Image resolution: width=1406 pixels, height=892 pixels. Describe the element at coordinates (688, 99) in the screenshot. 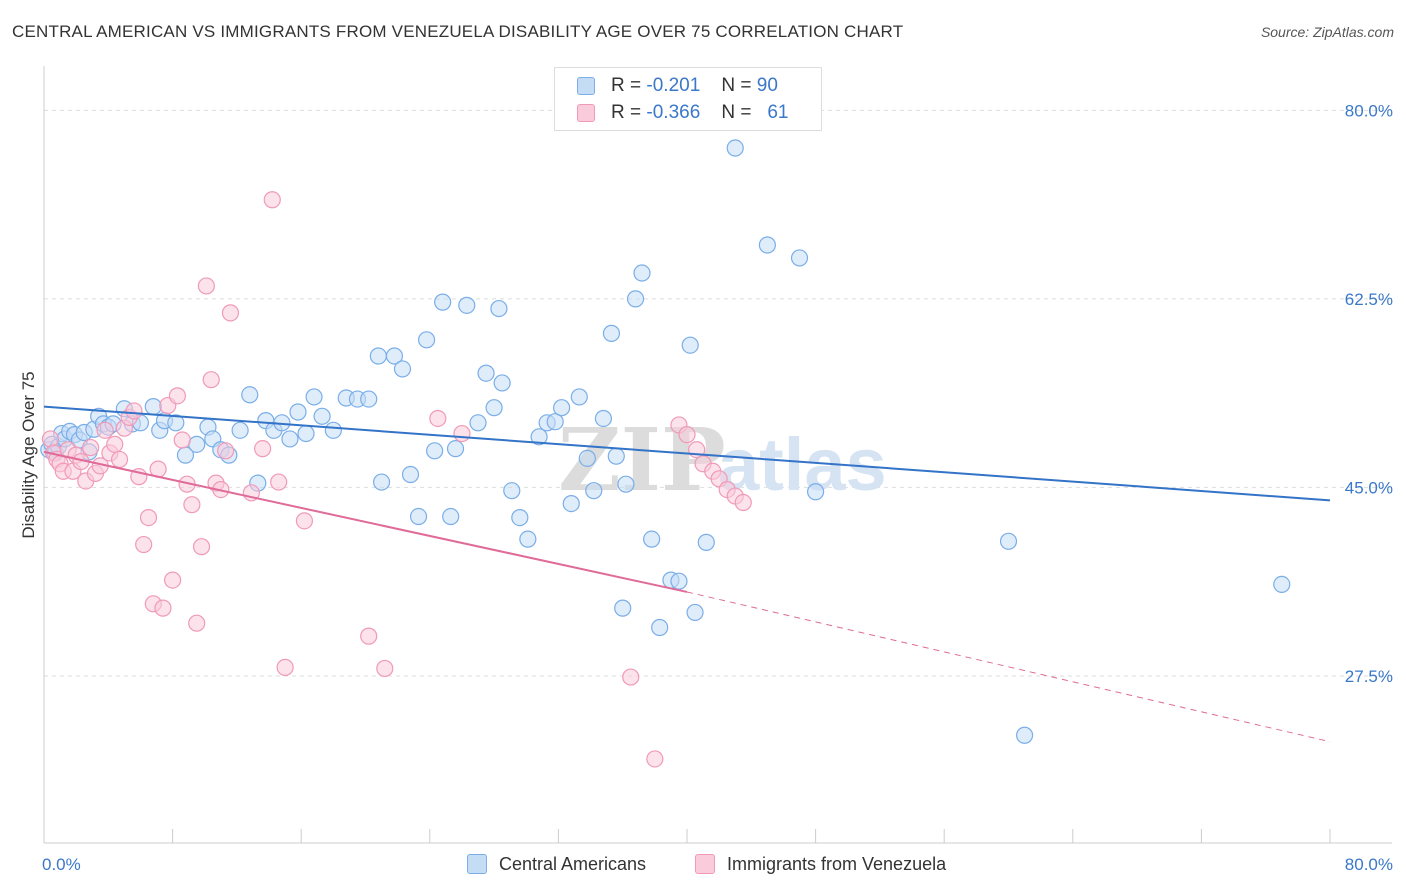

I see `correlation-legend: R = -0.201 N = 90 R = -0.366 N = 61` at that location.